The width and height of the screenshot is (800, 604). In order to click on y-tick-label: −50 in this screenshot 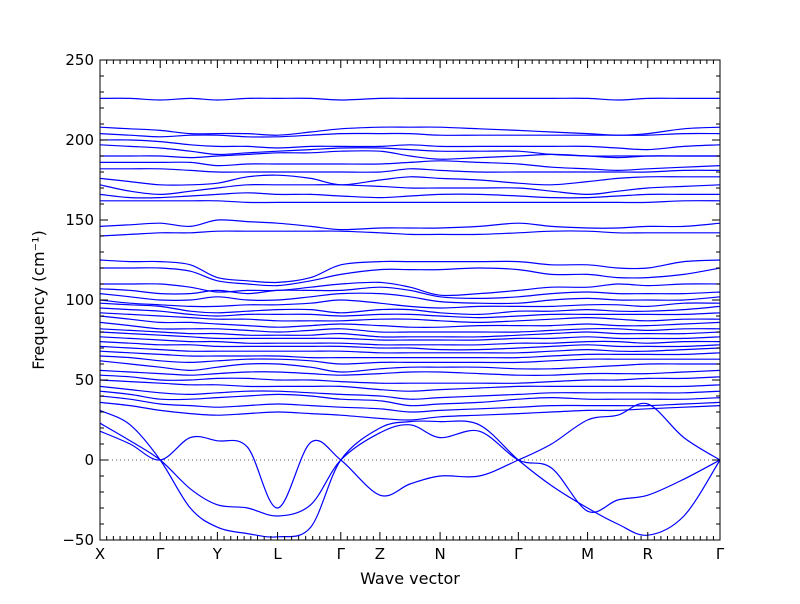, I will do `click(78, 540)`.